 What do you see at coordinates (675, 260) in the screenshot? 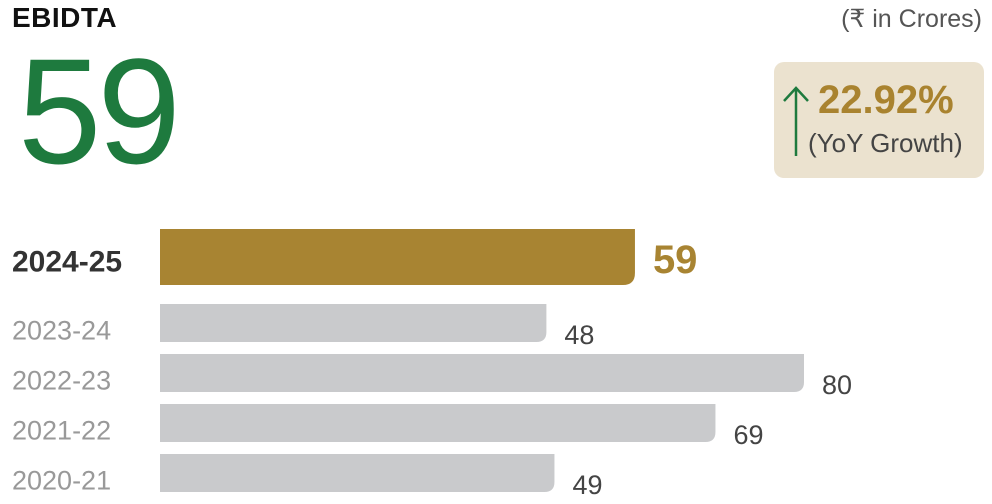
I see `value-label-2024-25: 59` at bounding box center [675, 260].